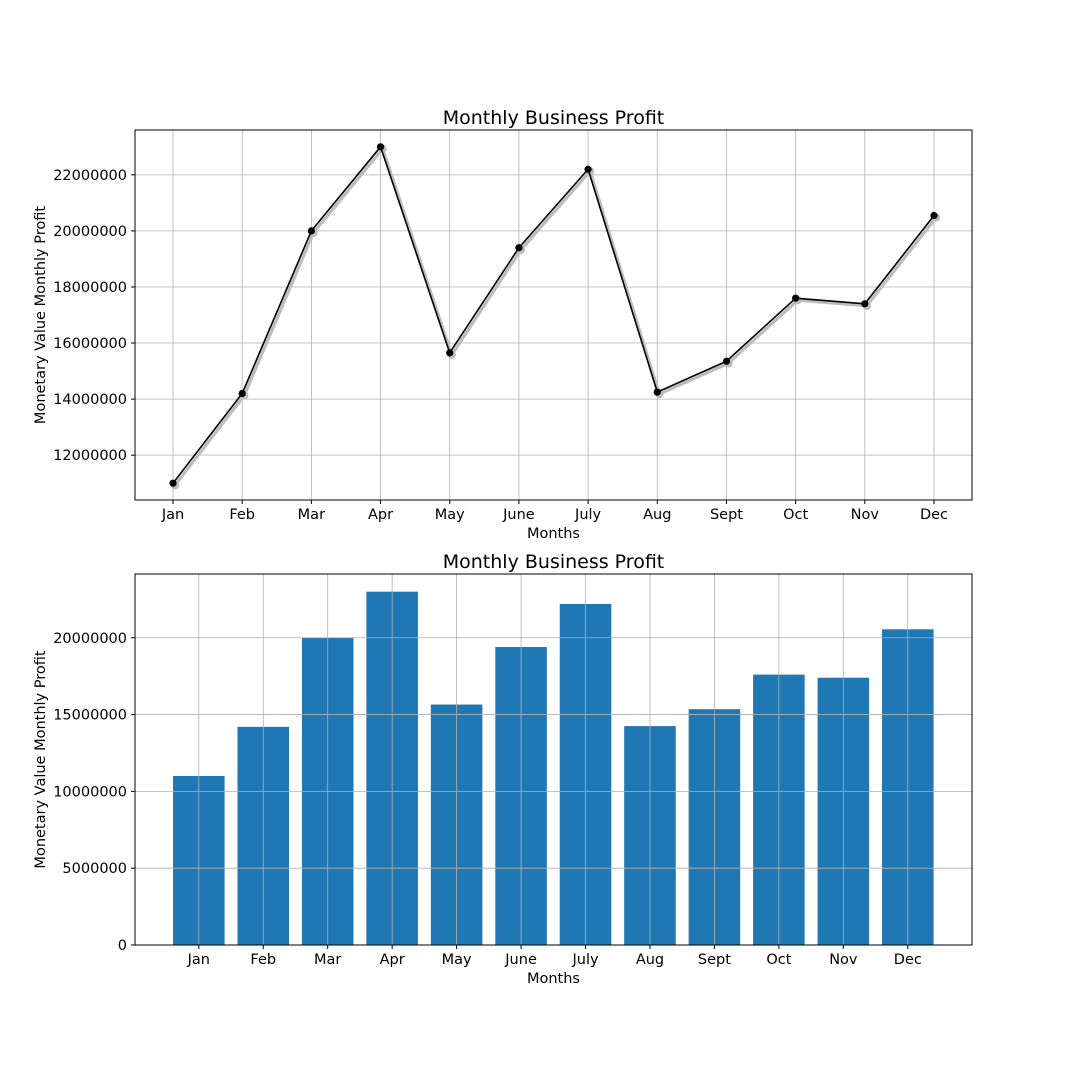 The image size is (1080, 1080). Describe the element at coordinates (90, 400) in the screenshot. I see `line-chart-y-tick-label: 14000000` at that location.